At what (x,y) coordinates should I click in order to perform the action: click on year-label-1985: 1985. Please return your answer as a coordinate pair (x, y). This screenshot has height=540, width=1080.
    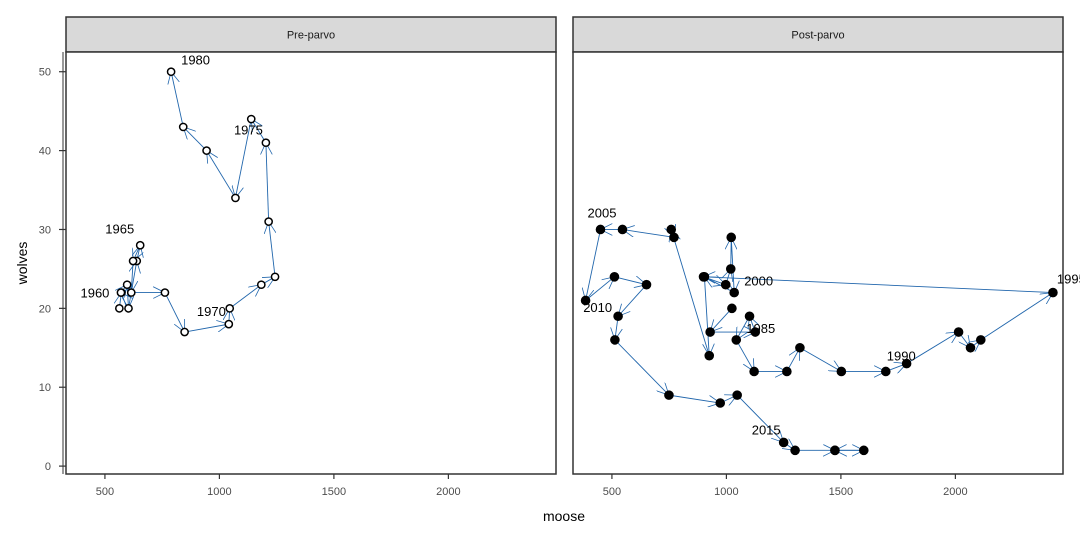
    Looking at the image, I should click on (760, 328).